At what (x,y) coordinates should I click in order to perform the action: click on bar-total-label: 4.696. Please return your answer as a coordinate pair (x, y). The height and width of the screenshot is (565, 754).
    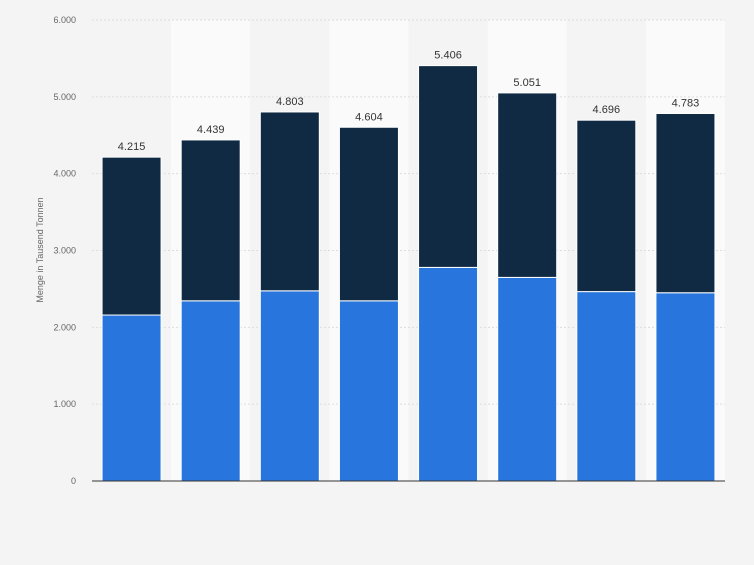
    Looking at the image, I should click on (607, 110).